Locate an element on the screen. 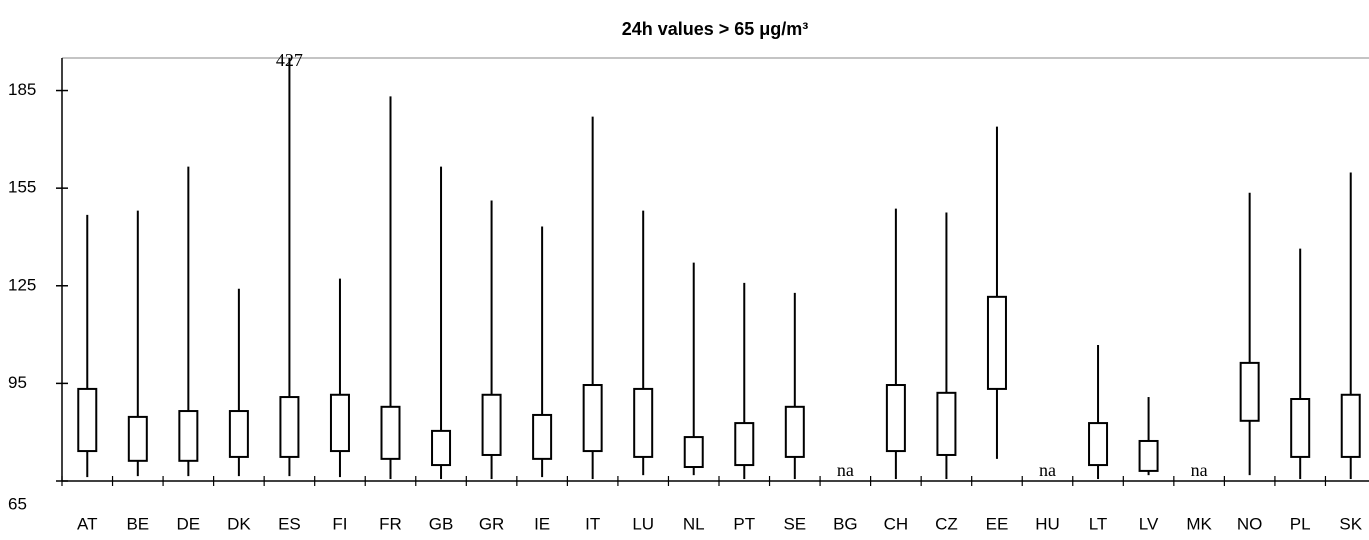  x-tick-label: ES is located at coordinates (289, 523).